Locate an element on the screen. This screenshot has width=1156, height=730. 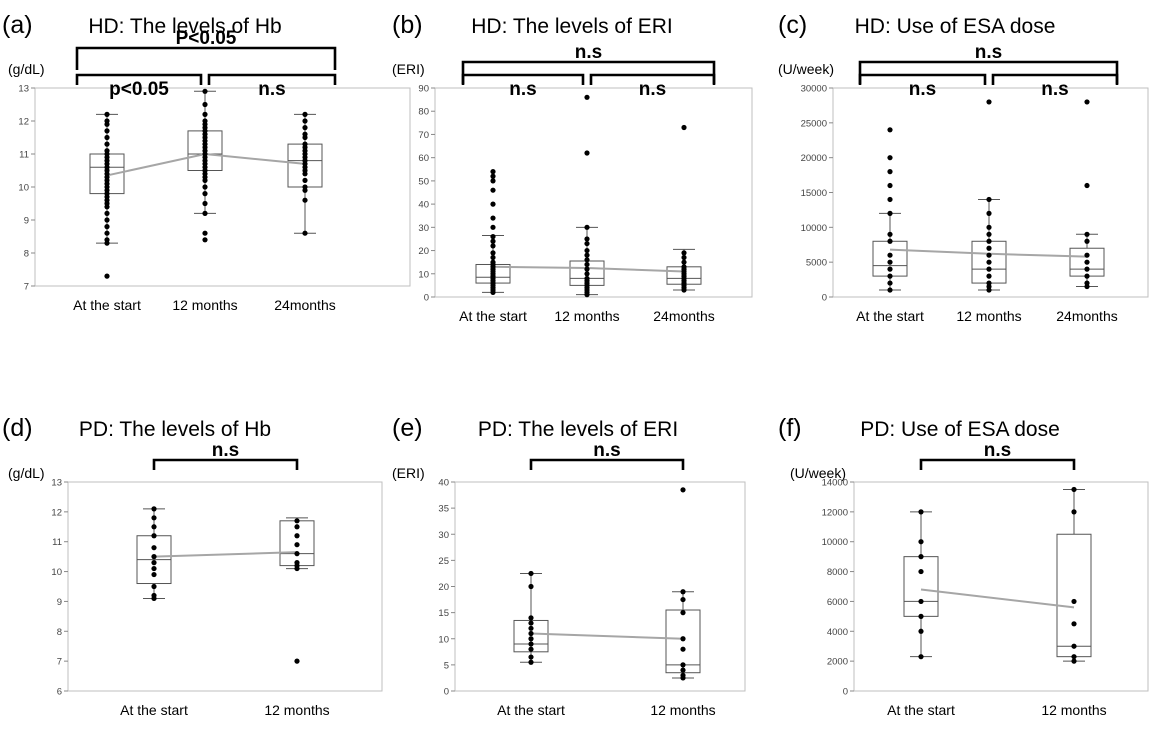
panel-label: (d) is located at coordinates (17, 428).